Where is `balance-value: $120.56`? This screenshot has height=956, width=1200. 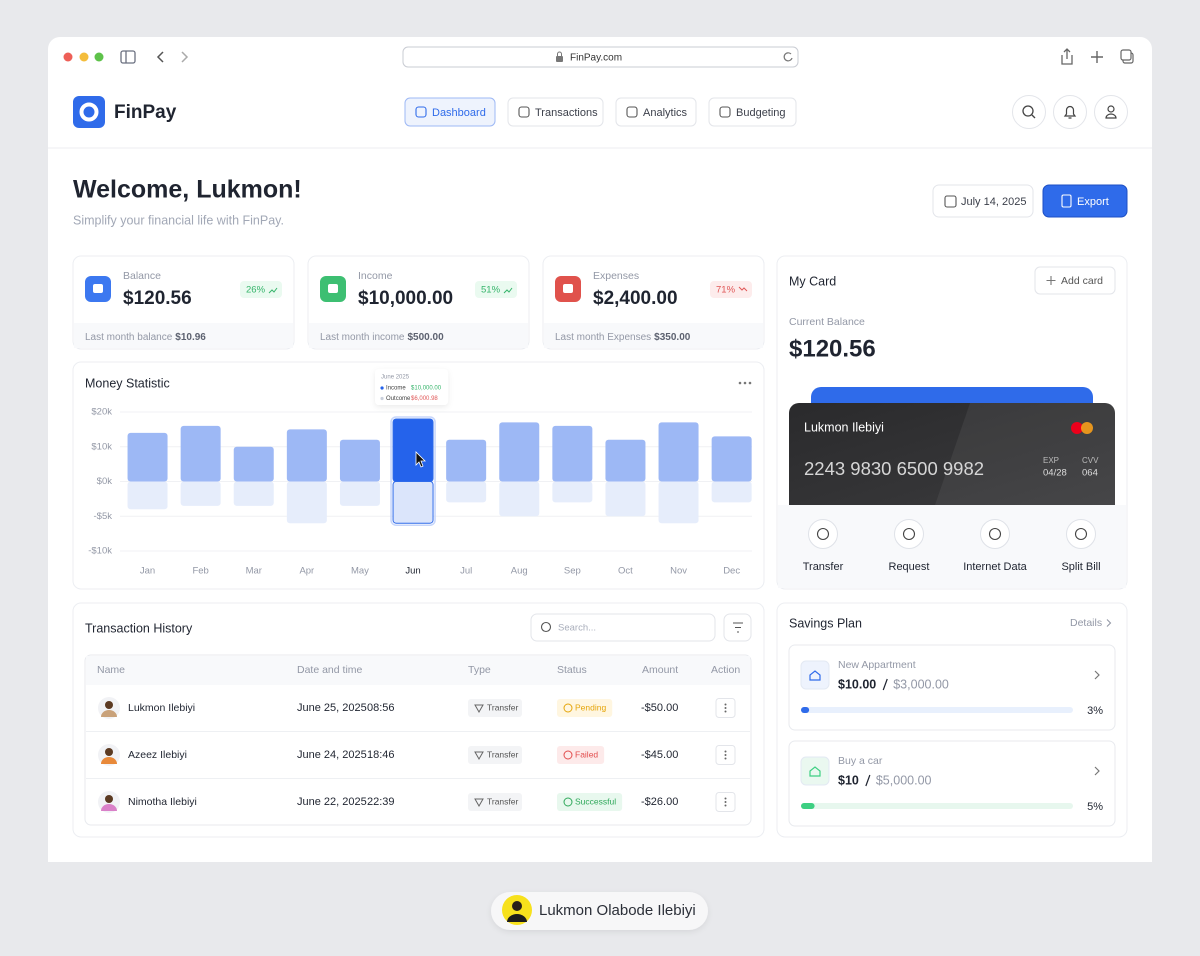
balance-value: $120.56 is located at coordinates (832, 348).